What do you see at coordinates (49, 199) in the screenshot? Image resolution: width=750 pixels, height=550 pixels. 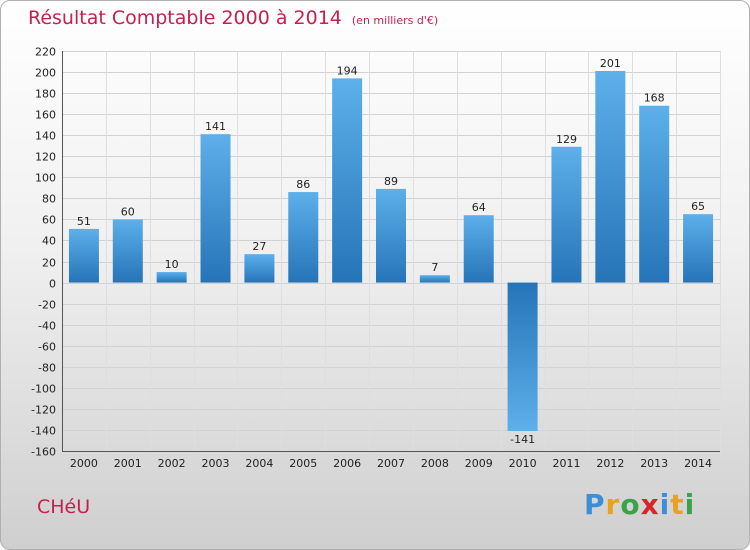 I see `y-tick-label: 80` at bounding box center [49, 199].